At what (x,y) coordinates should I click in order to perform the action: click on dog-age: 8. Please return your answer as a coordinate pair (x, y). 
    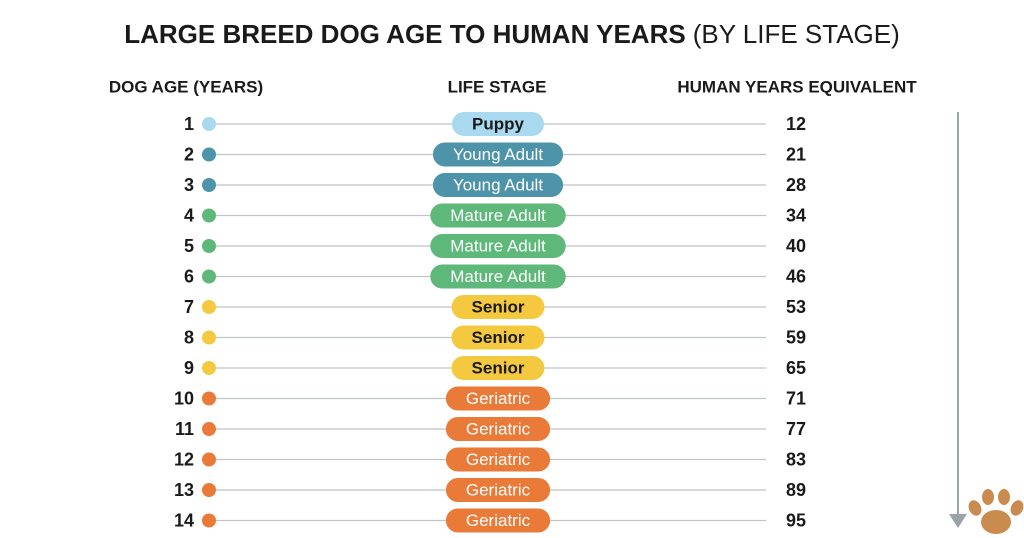
    Looking at the image, I should click on (189, 337).